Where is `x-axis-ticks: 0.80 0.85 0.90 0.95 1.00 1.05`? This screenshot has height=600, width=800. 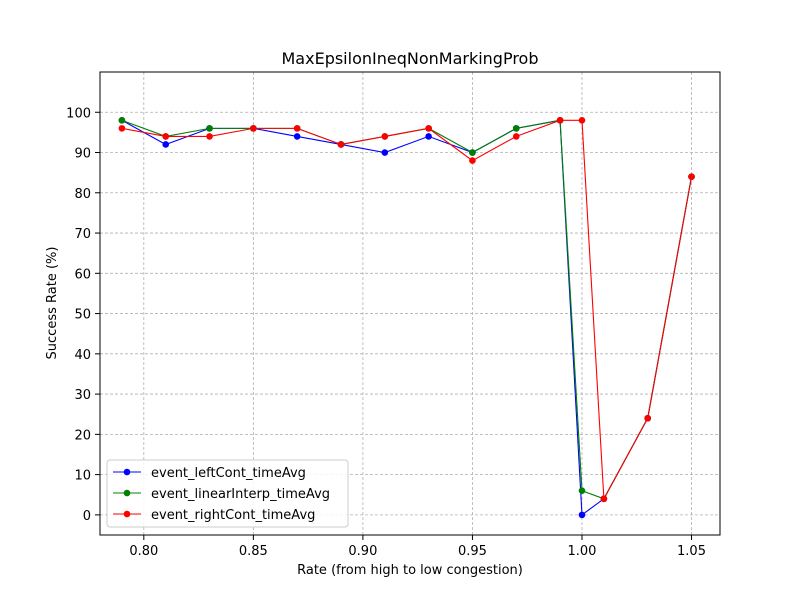
x-axis-ticks: 0.80 0.85 0.90 0.95 1.00 1.05 is located at coordinates (417, 547).